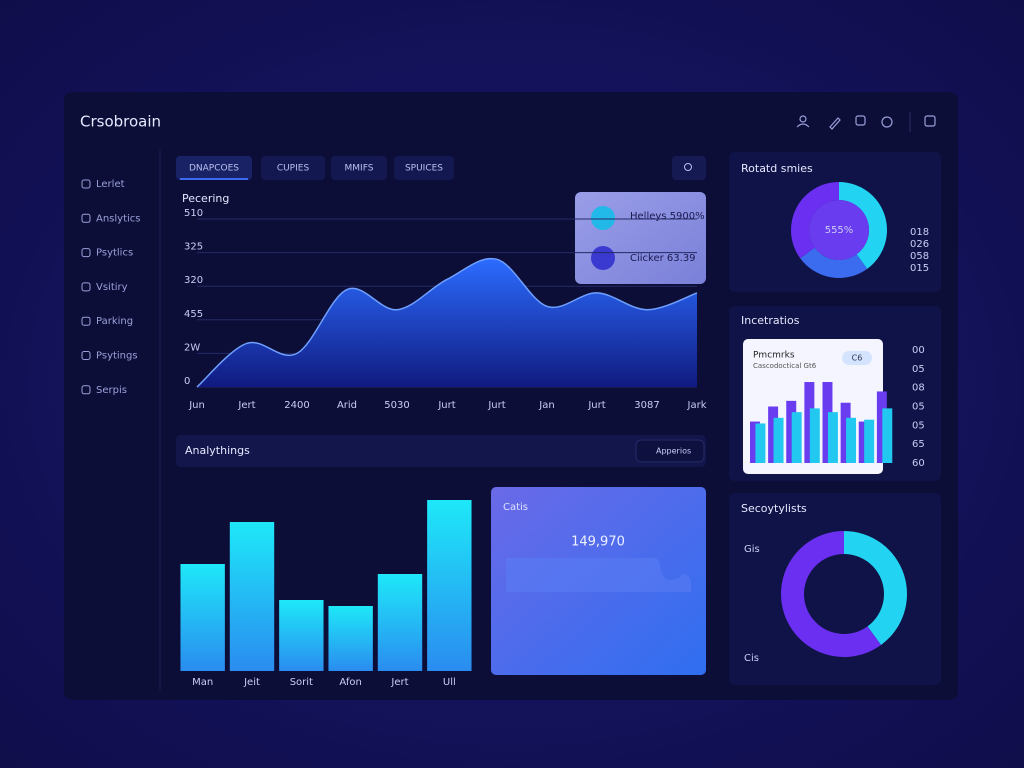 The image size is (1024, 768). I want to click on tooltip-card, so click(640, 238).